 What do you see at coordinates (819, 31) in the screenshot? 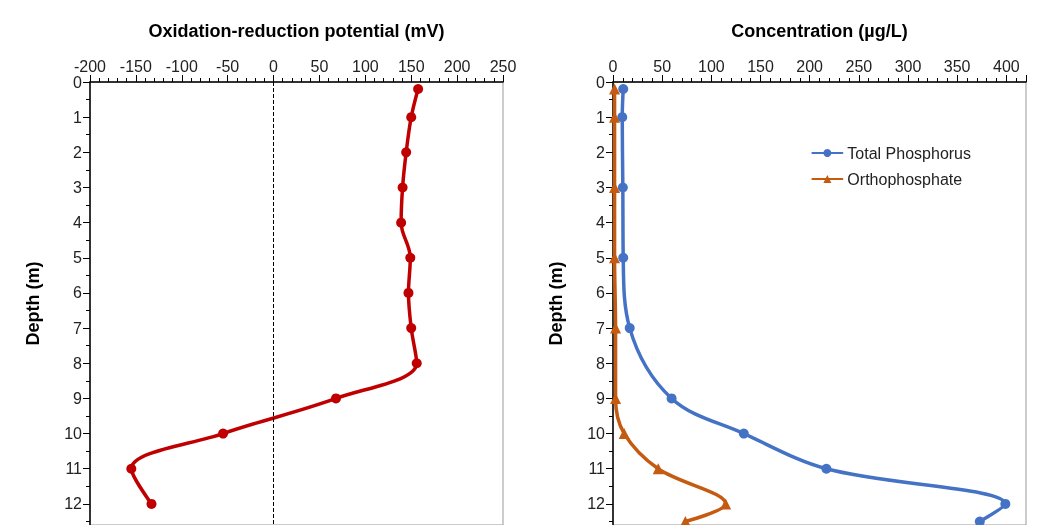
I see `x-axis-title: Concentration (µg/L)` at bounding box center [819, 31].